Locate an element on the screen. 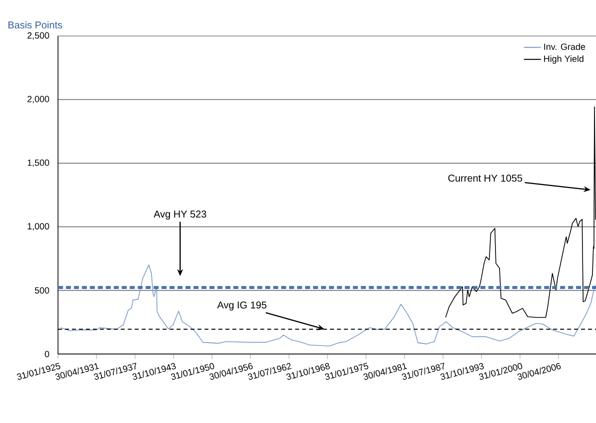 The height and width of the screenshot is (423, 596). y-tick-label: 2,500 is located at coordinates (38, 36).